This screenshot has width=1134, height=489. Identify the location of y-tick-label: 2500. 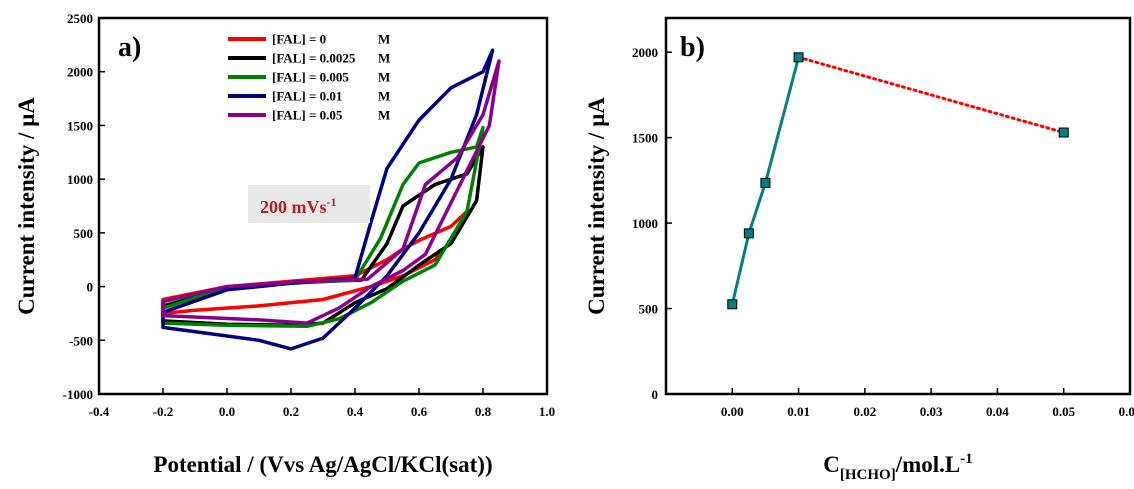
(80, 18).